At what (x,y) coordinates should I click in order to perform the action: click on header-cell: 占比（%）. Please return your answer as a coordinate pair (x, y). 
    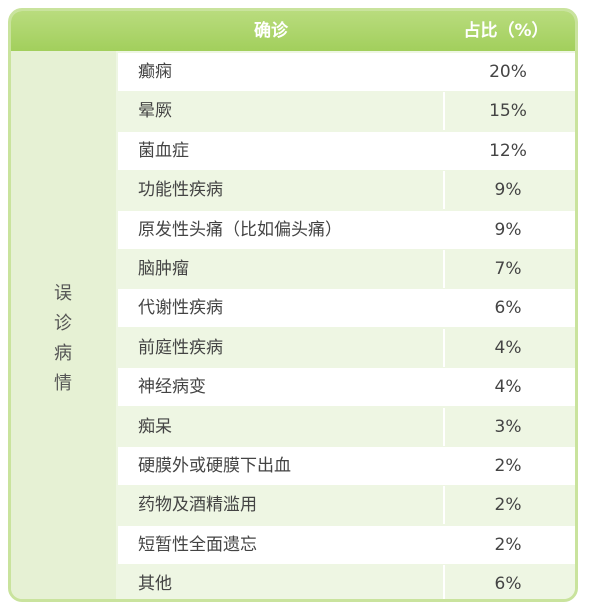
    Looking at the image, I should click on (506, 31).